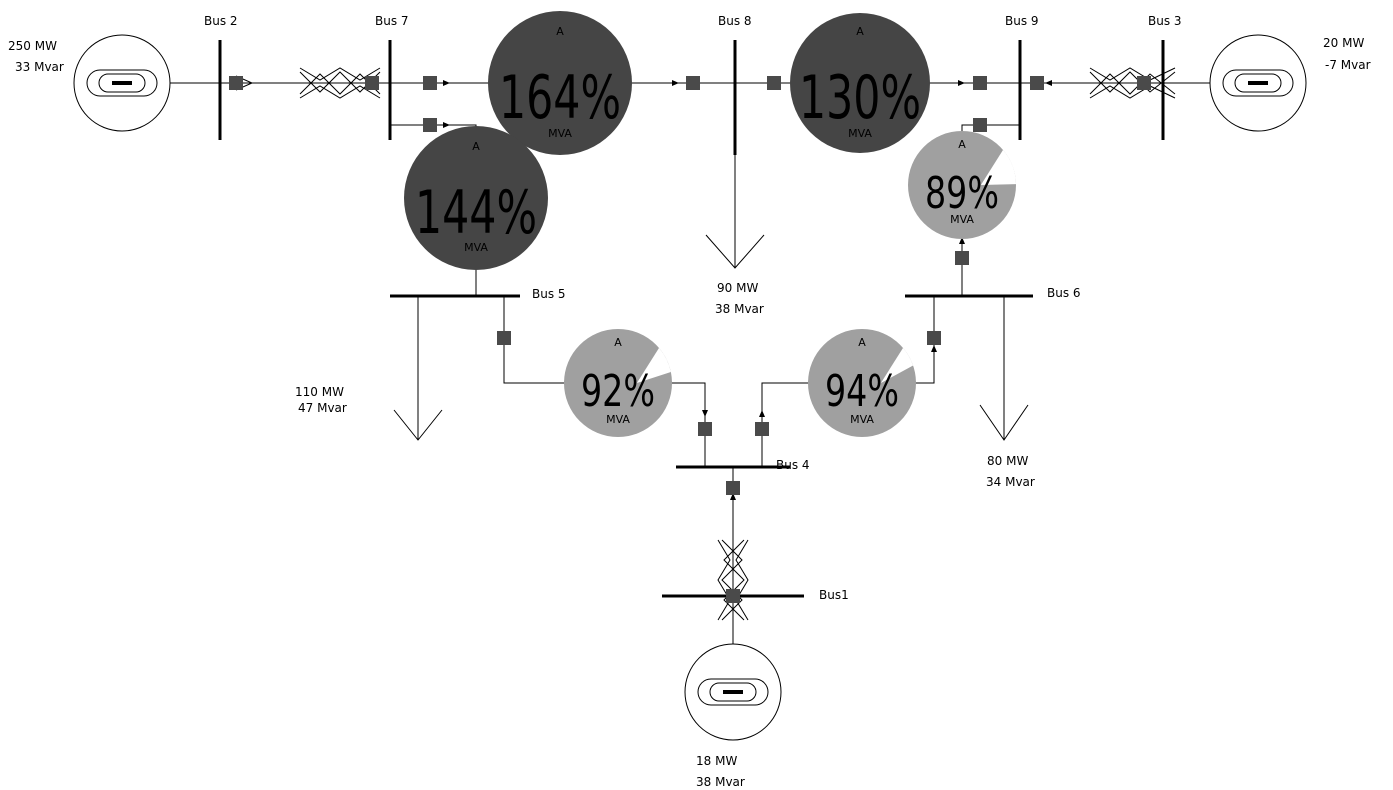  Describe the element at coordinates (735, 21) in the screenshot. I see `bus8-label: Bus 8` at that location.